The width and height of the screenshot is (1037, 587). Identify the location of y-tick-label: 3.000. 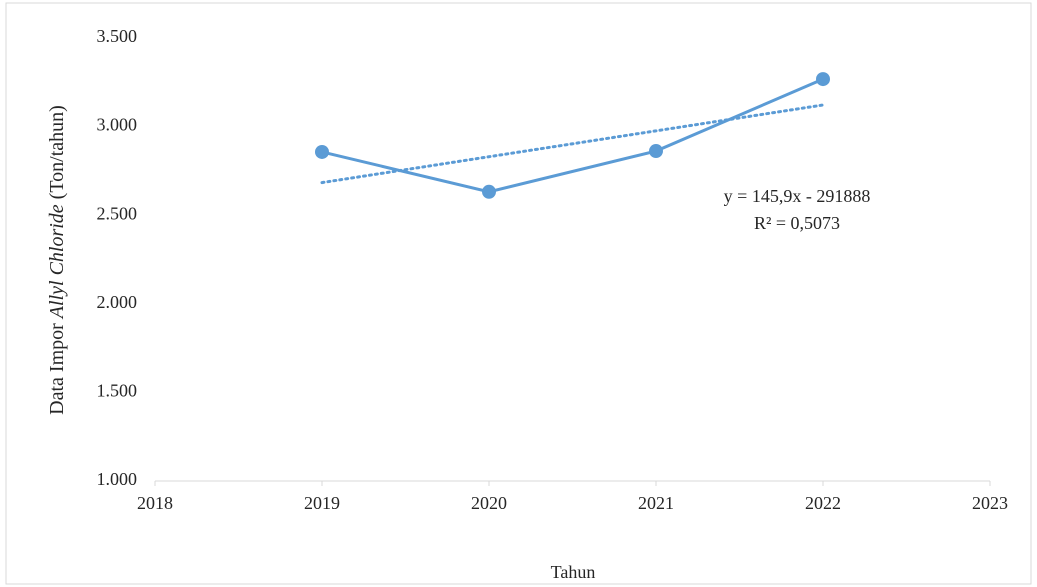
(117, 125).